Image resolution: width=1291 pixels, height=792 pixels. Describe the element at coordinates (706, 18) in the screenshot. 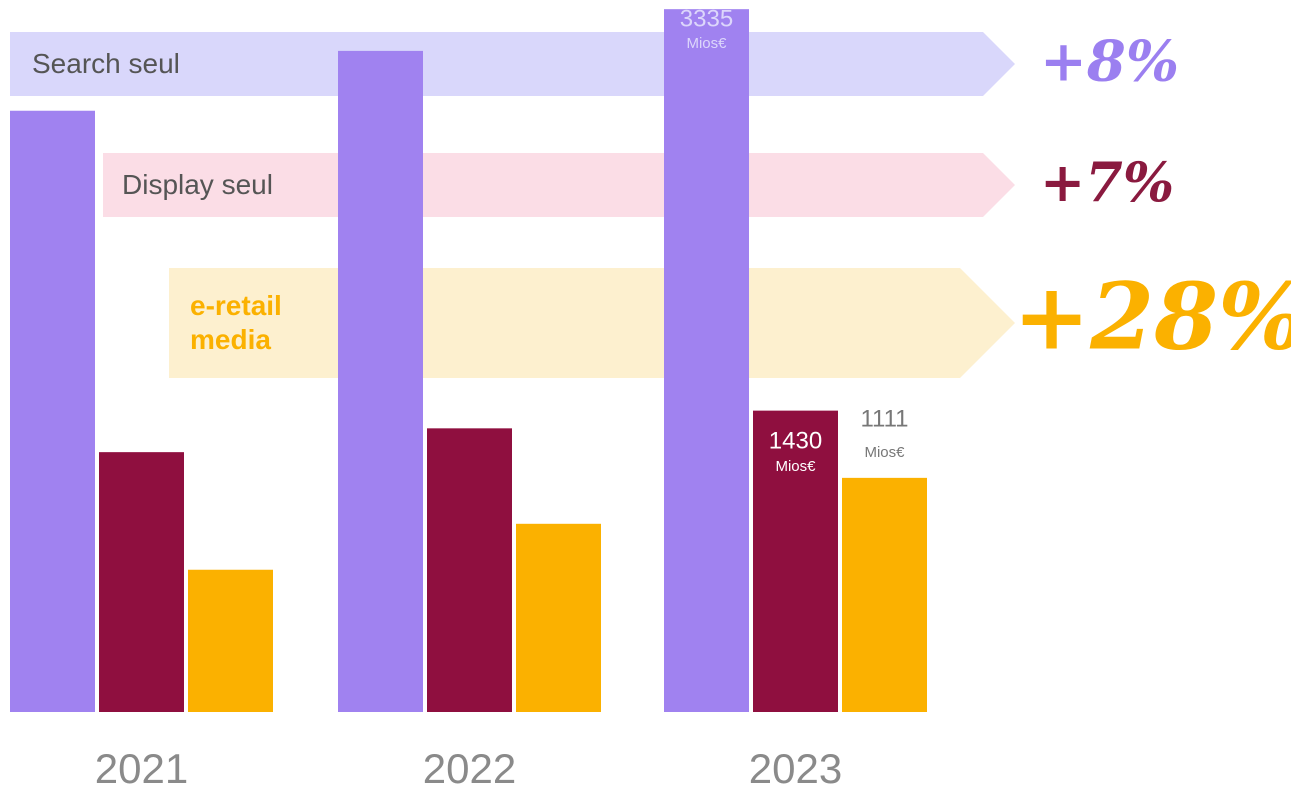

I see `value-label: 3335` at that location.